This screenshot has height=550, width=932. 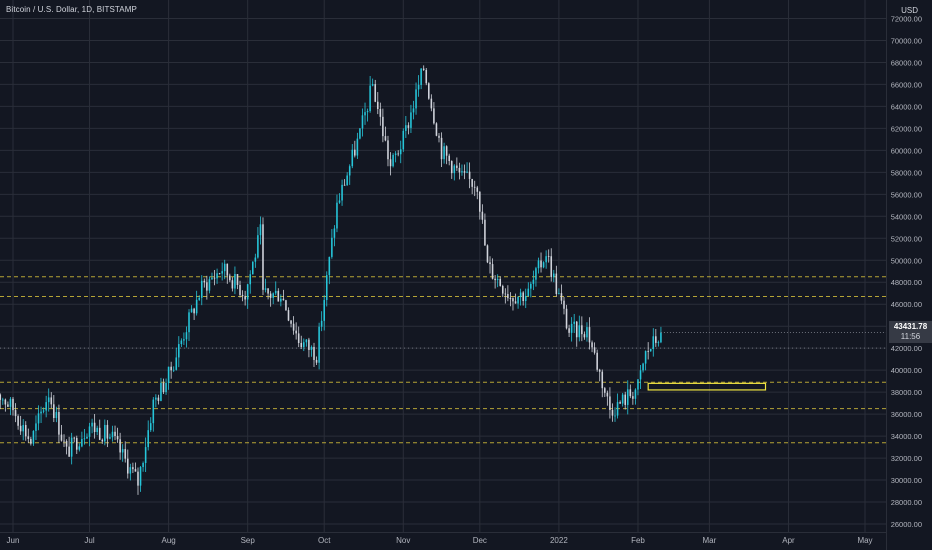 I want to click on time-tick-label: Apr, so click(x=788, y=540).